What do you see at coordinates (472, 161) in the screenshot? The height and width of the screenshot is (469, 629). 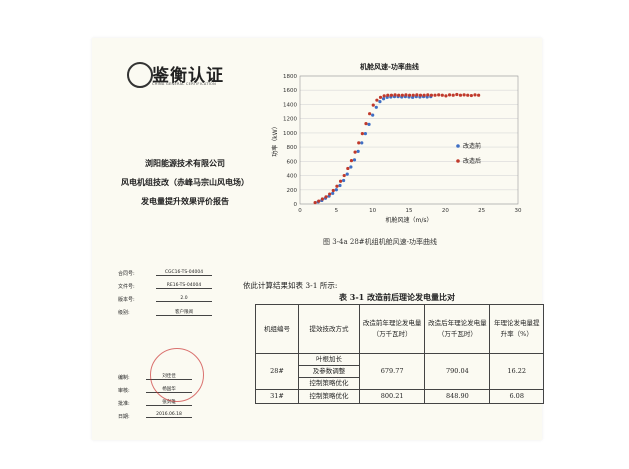 I see `legend-label: 改造后` at bounding box center [472, 161].